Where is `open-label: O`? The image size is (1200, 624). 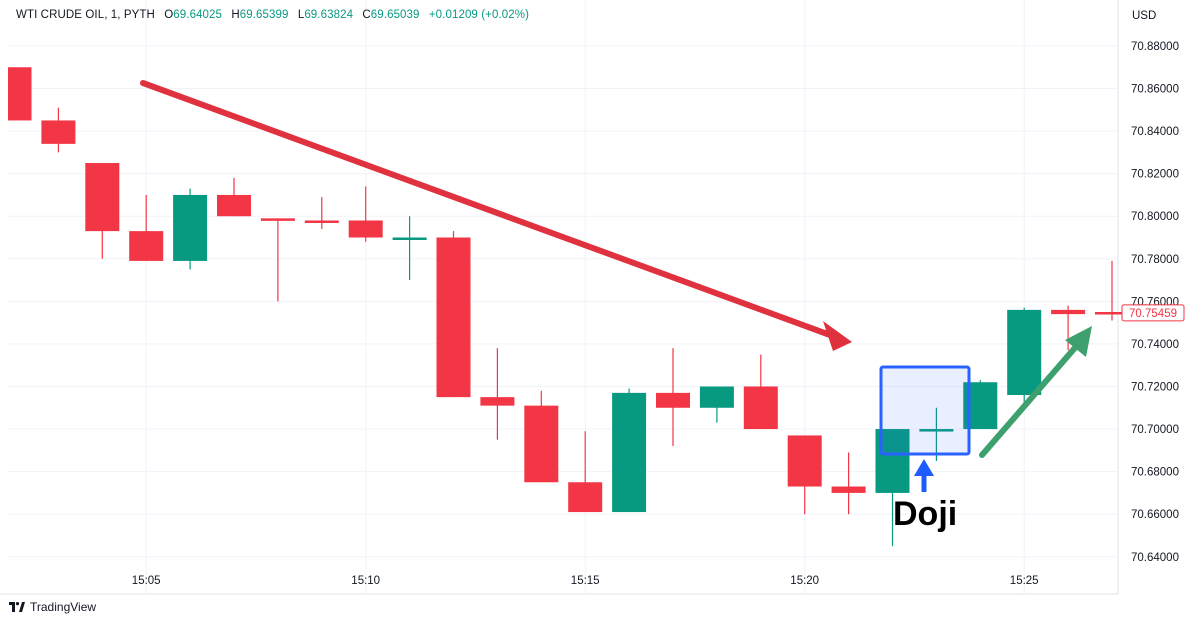
open-label: O is located at coordinates (169, 15).